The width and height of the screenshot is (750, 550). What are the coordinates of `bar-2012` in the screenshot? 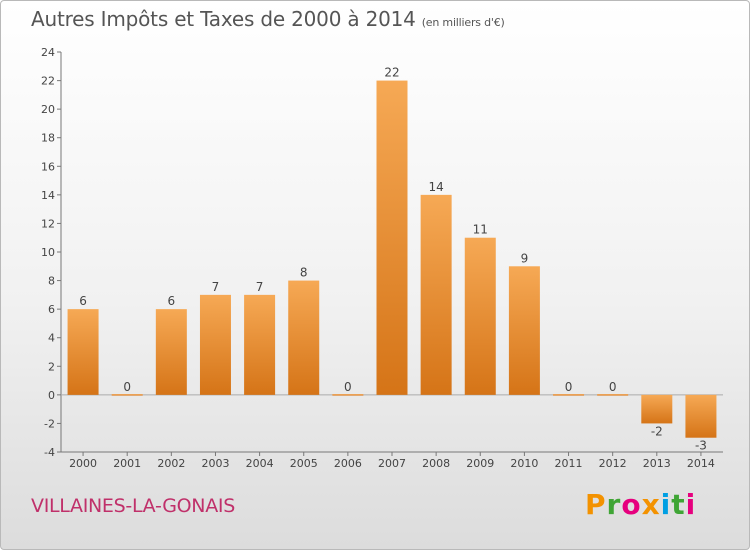 It's located at (613, 395).